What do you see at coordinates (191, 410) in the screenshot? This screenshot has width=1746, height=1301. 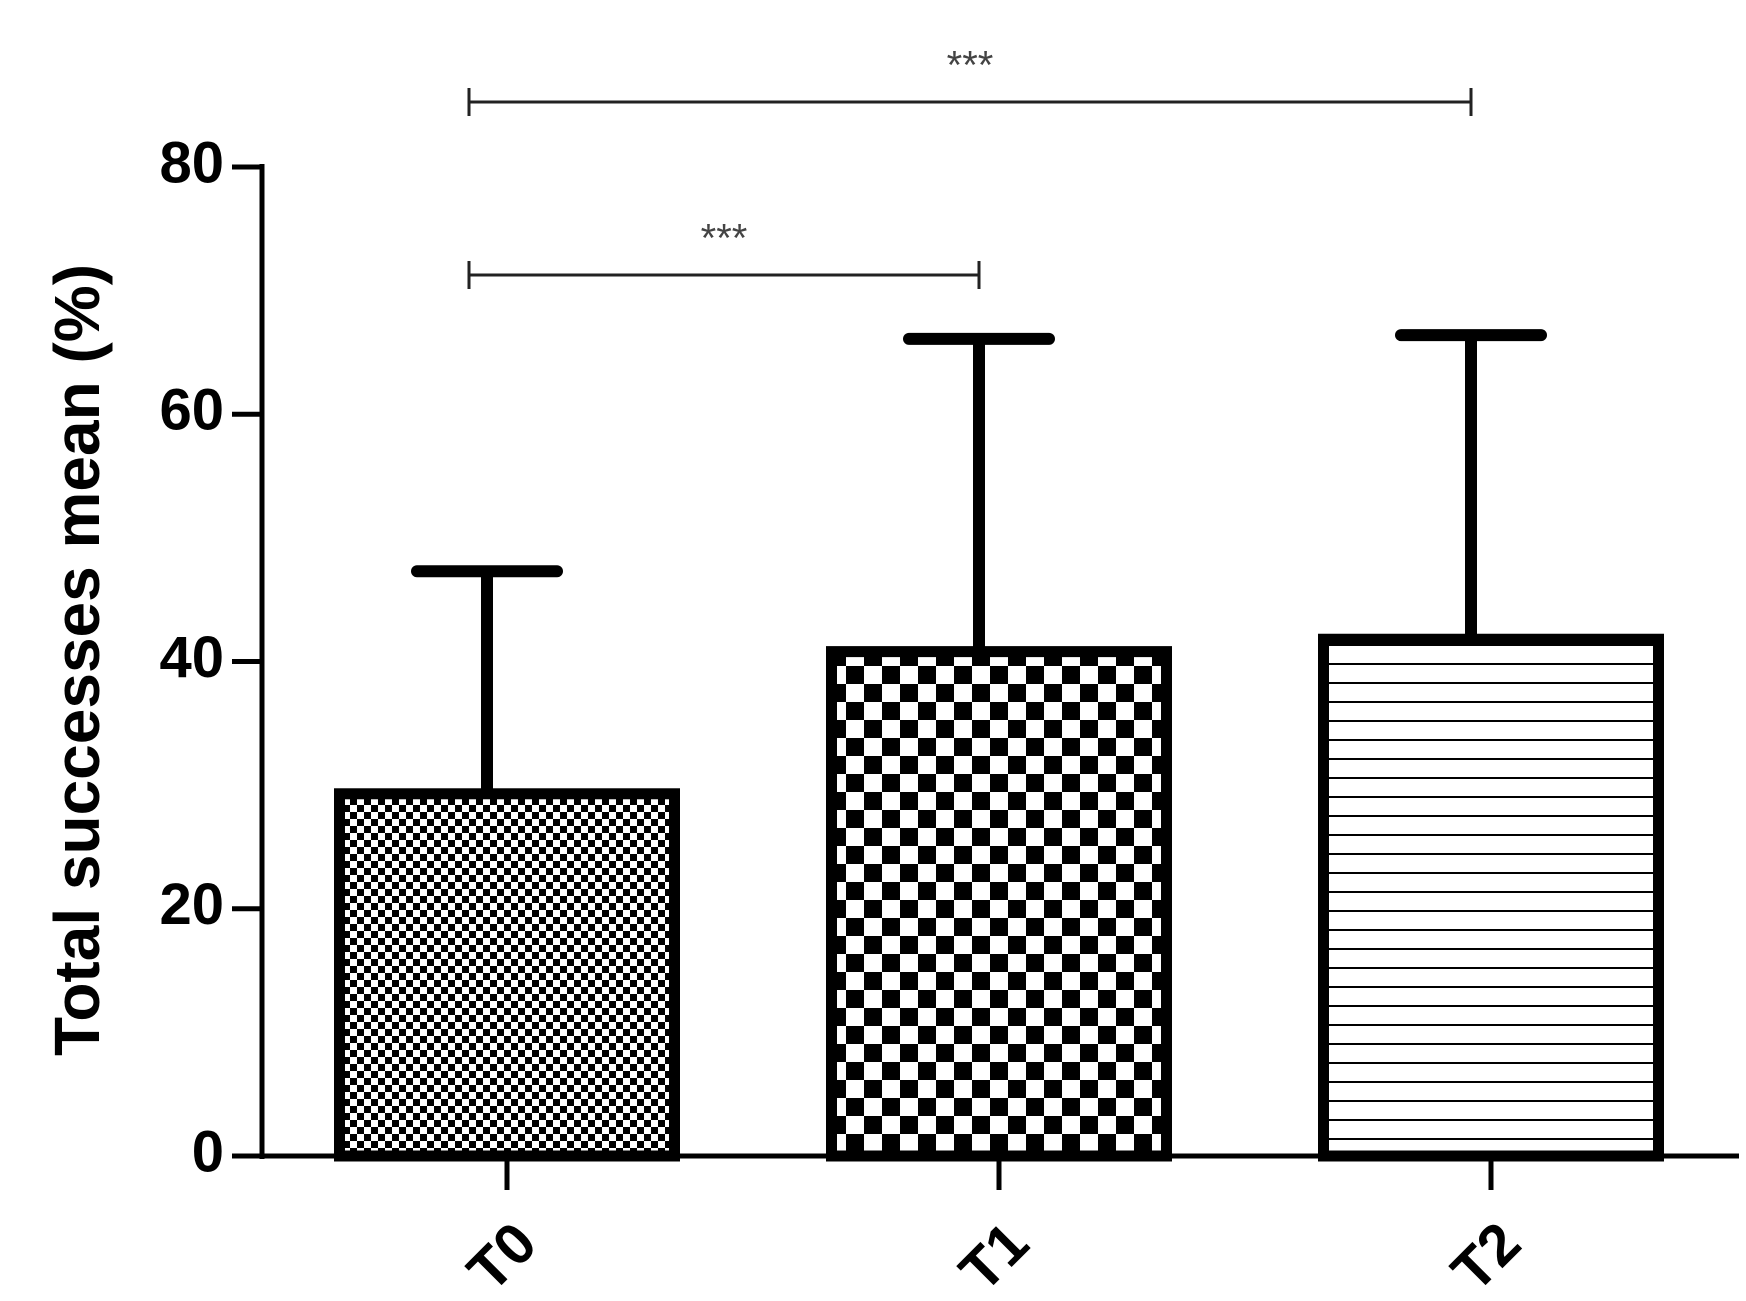 I see `y-tick-label: 60` at bounding box center [191, 410].